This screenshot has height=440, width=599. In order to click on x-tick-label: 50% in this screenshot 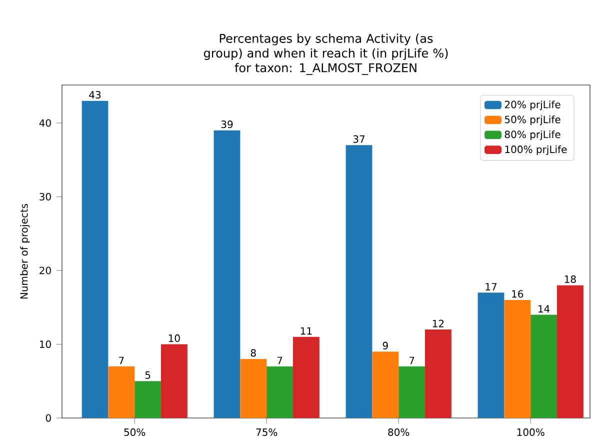, I will do `click(135, 432)`.